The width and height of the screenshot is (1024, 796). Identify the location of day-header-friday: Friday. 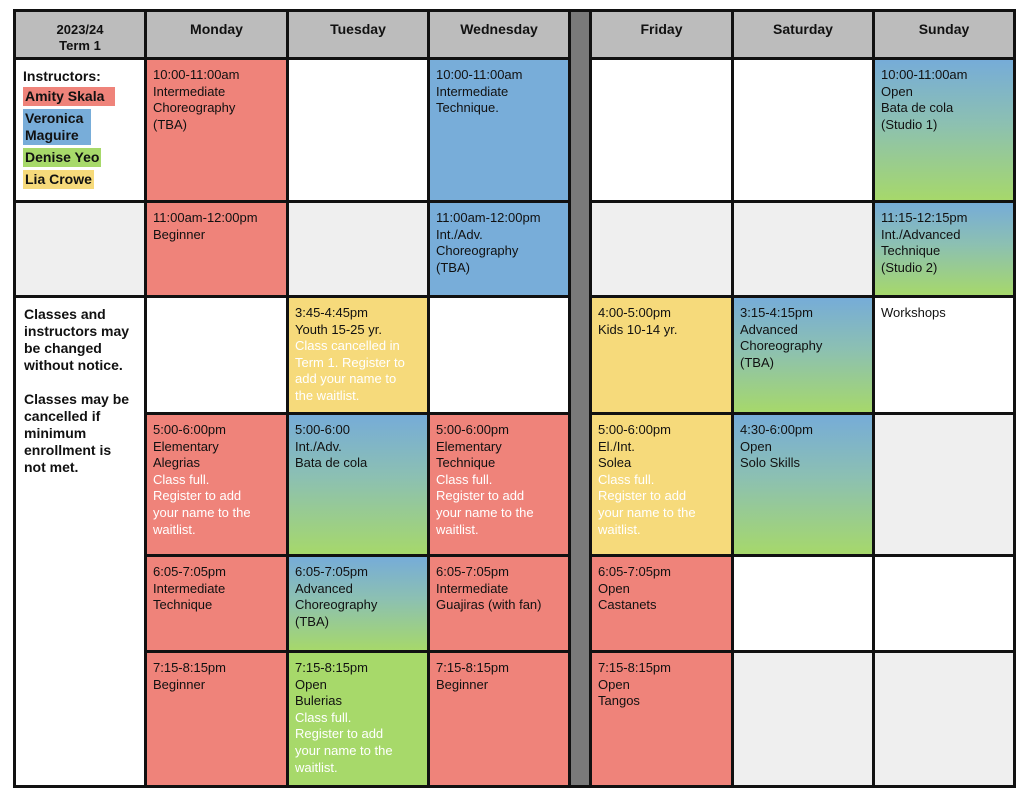
(661, 34).